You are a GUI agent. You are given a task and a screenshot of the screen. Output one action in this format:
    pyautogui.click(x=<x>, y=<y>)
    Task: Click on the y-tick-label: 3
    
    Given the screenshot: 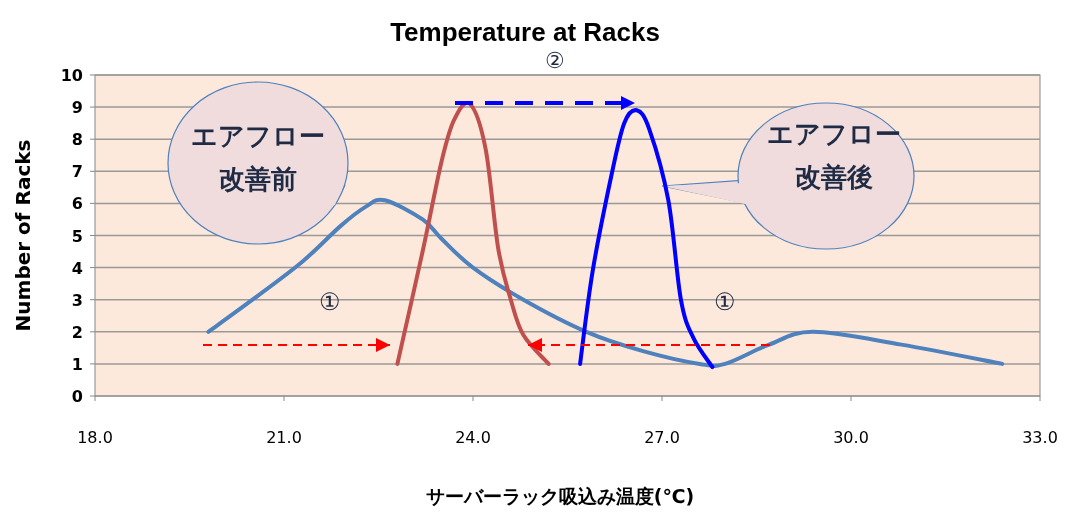 What is the action you would take?
    pyautogui.click(x=77, y=300)
    